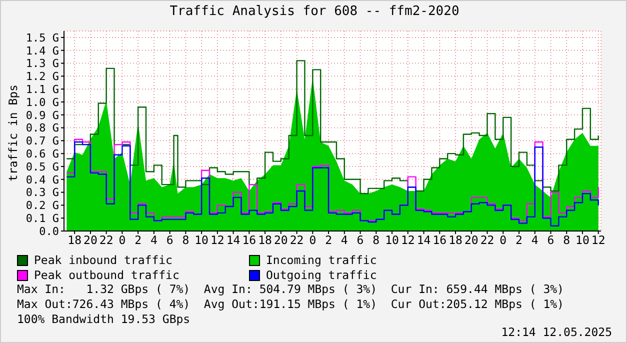  Describe the element at coordinates (42, 218) in the screenshot. I see `y-tick-label: 0.1 G` at that location.